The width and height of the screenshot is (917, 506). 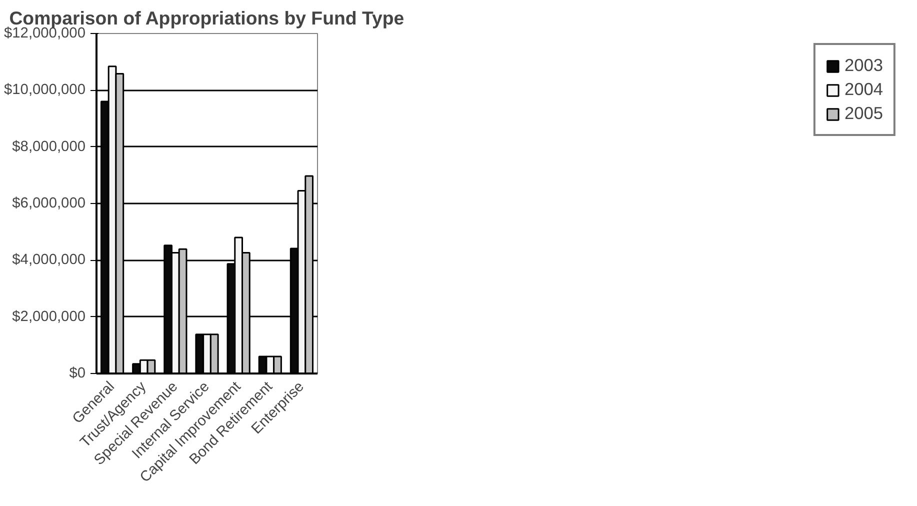 I want to click on legend-label: 2003, so click(x=863, y=65).